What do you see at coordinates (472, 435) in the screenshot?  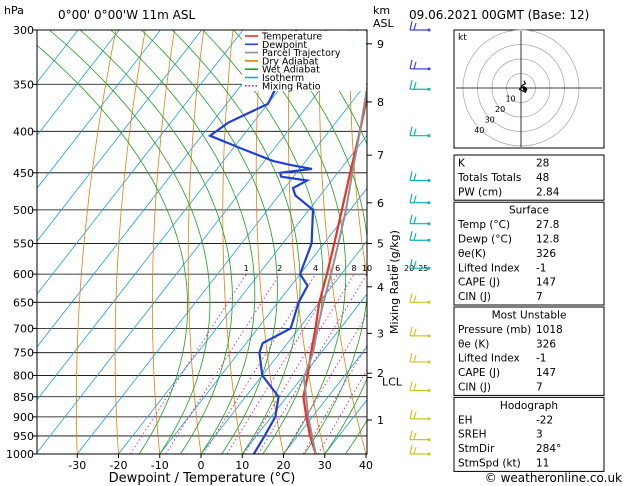 I see `table-row-label: SREH` at bounding box center [472, 435].